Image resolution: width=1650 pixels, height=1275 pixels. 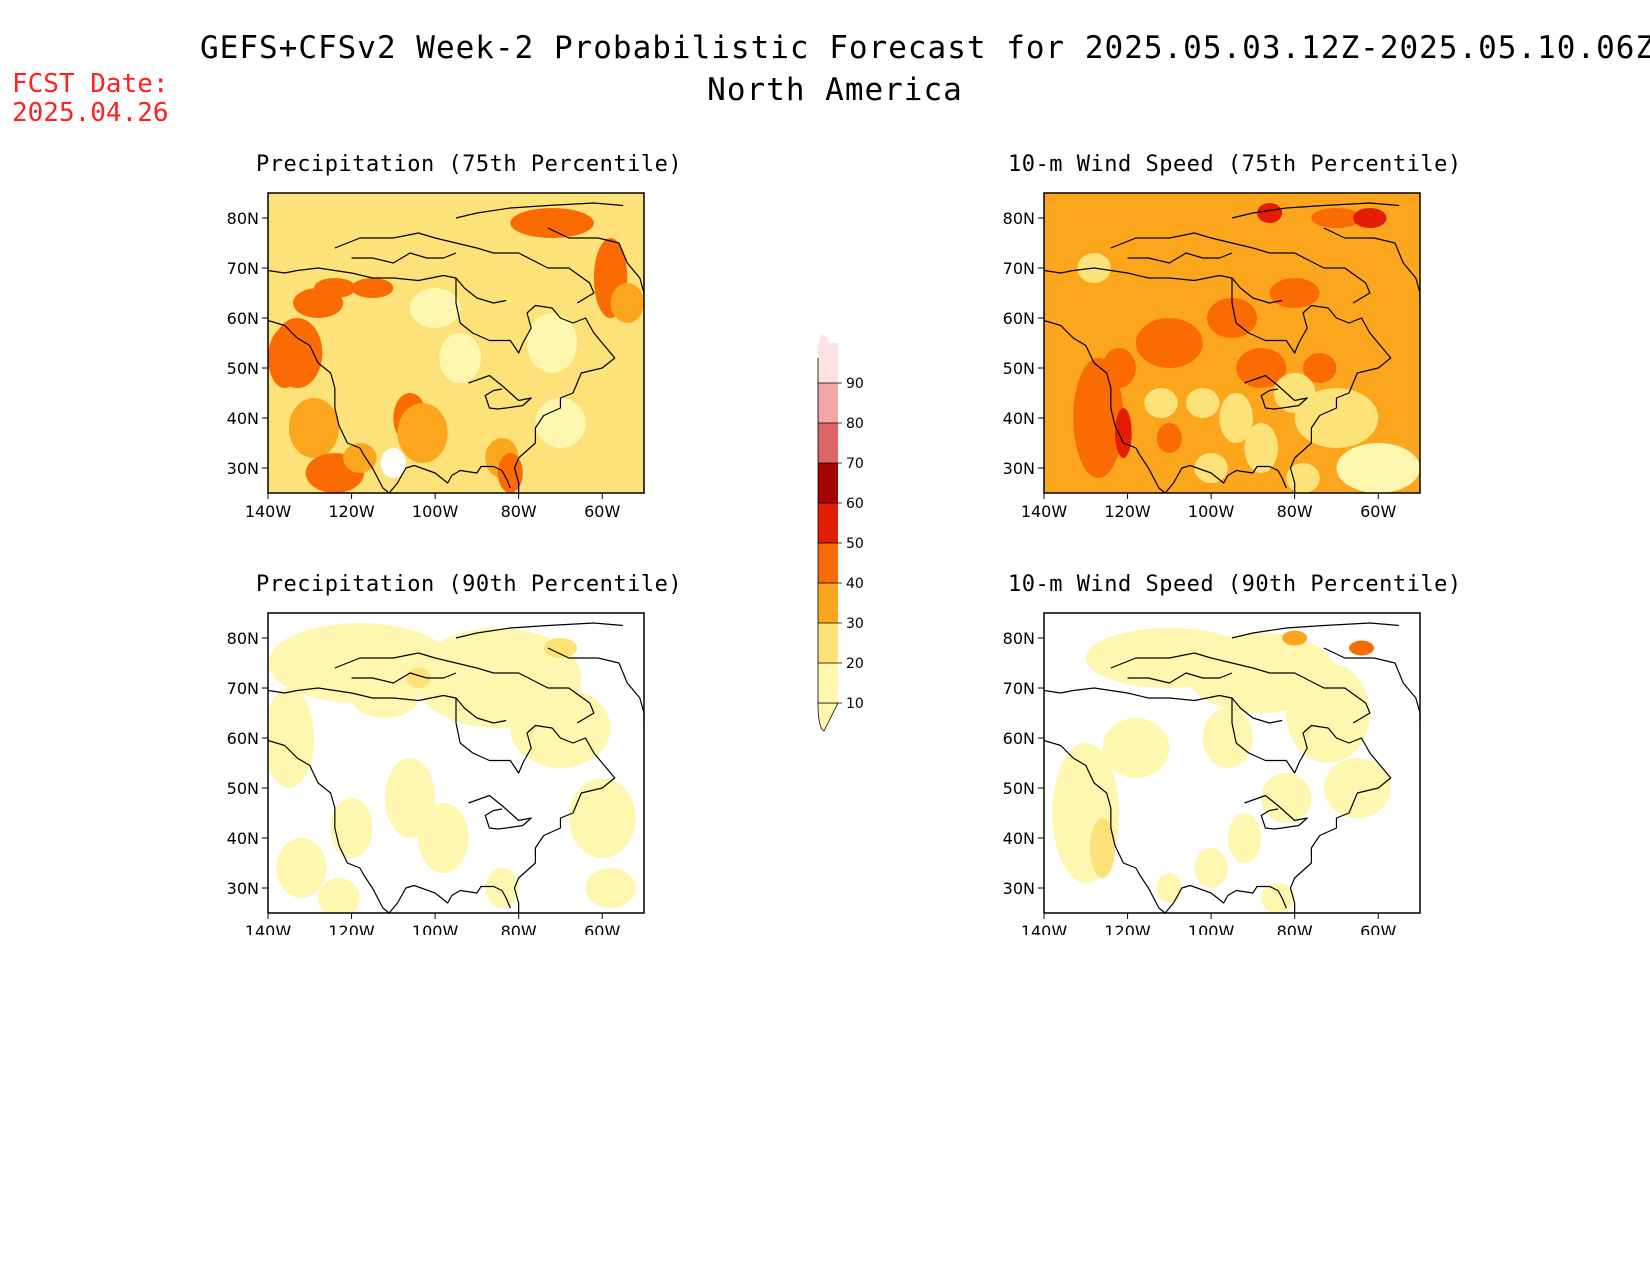 What do you see at coordinates (855, 544) in the screenshot?
I see `colorbar-label: 50` at bounding box center [855, 544].